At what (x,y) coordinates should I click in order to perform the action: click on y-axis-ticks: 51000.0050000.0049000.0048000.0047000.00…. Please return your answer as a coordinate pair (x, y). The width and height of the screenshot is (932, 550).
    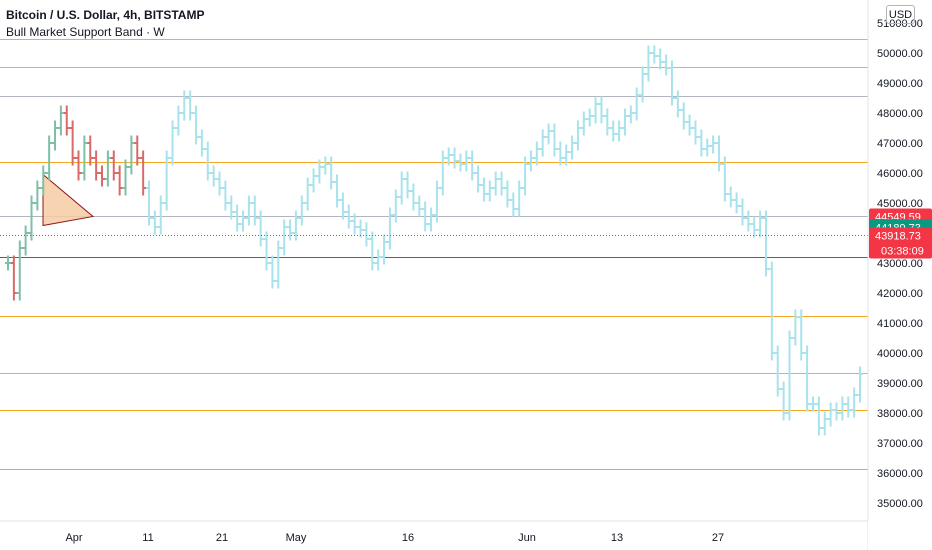
    Looking at the image, I should click on (900, 264).